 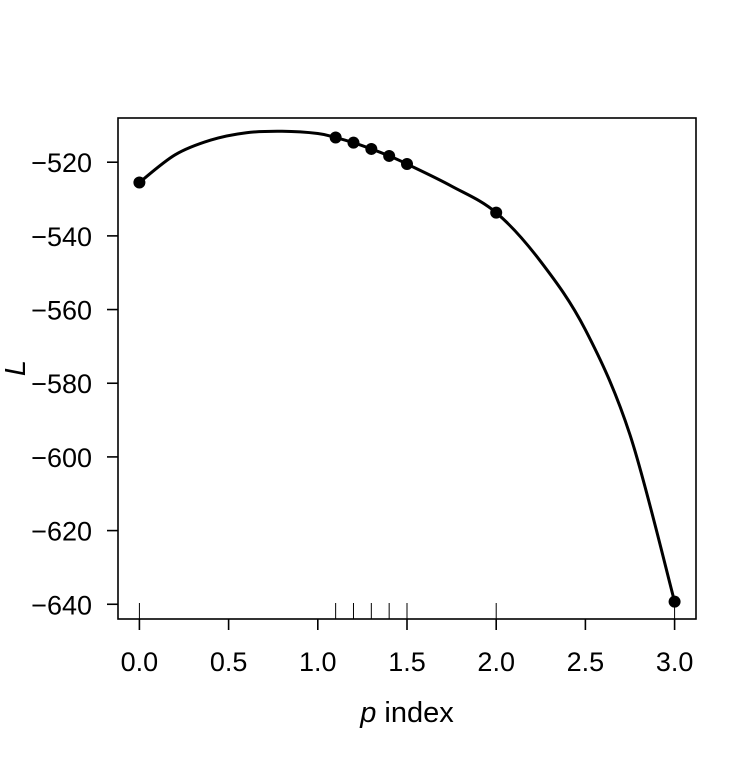 What do you see at coordinates (407, 662) in the screenshot?
I see `x-tick-label: 1.5` at bounding box center [407, 662].